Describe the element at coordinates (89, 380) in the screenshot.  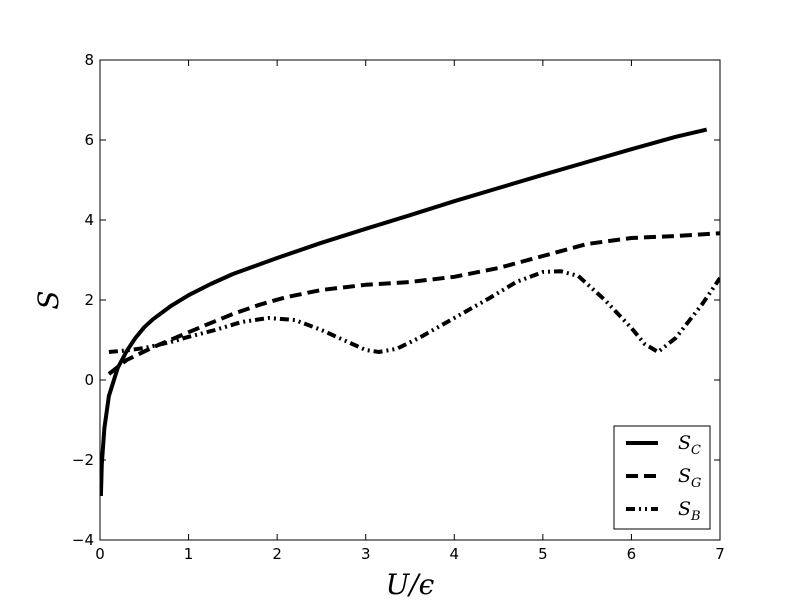
I see `y-tick-label: 0` at that location.